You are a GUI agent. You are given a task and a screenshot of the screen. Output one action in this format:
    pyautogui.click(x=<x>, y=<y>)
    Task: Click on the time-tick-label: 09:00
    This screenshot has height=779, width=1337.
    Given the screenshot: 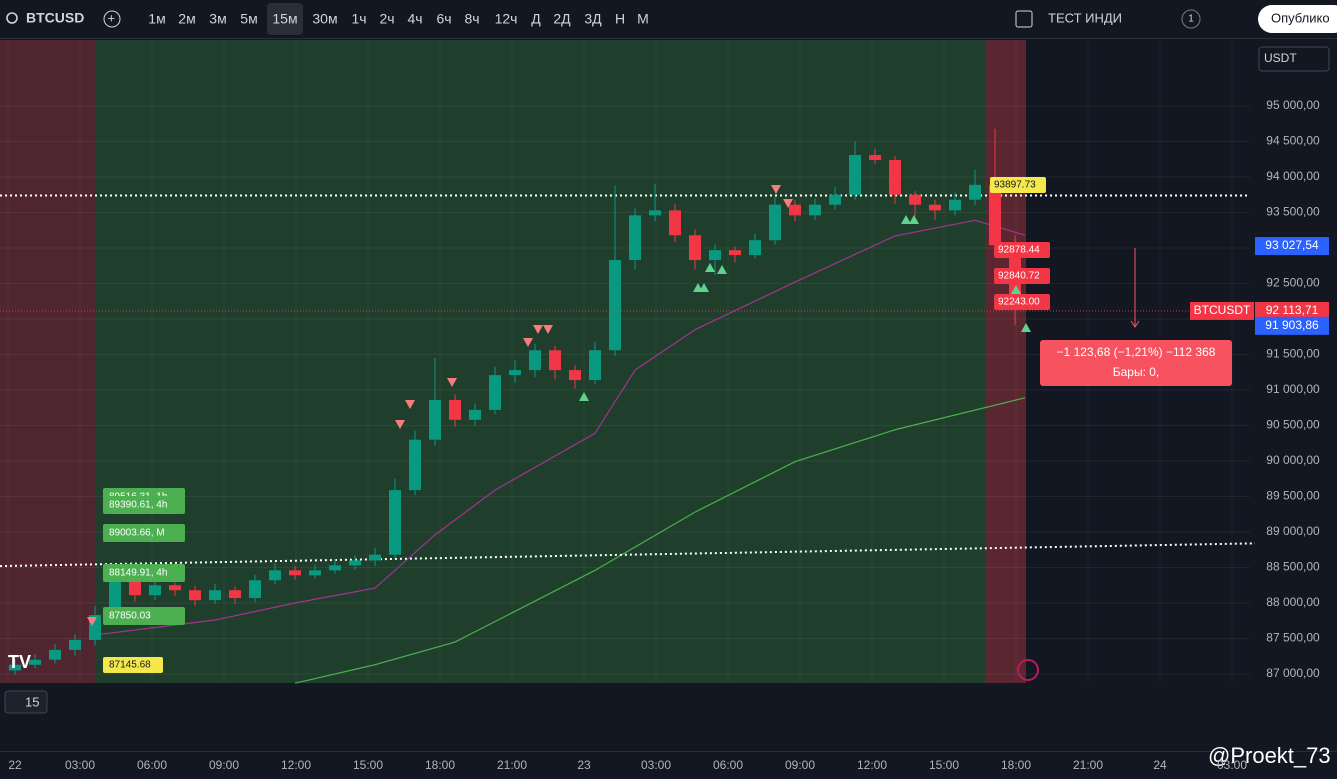 What is the action you would take?
    pyautogui.click(x=224, y=765)
    